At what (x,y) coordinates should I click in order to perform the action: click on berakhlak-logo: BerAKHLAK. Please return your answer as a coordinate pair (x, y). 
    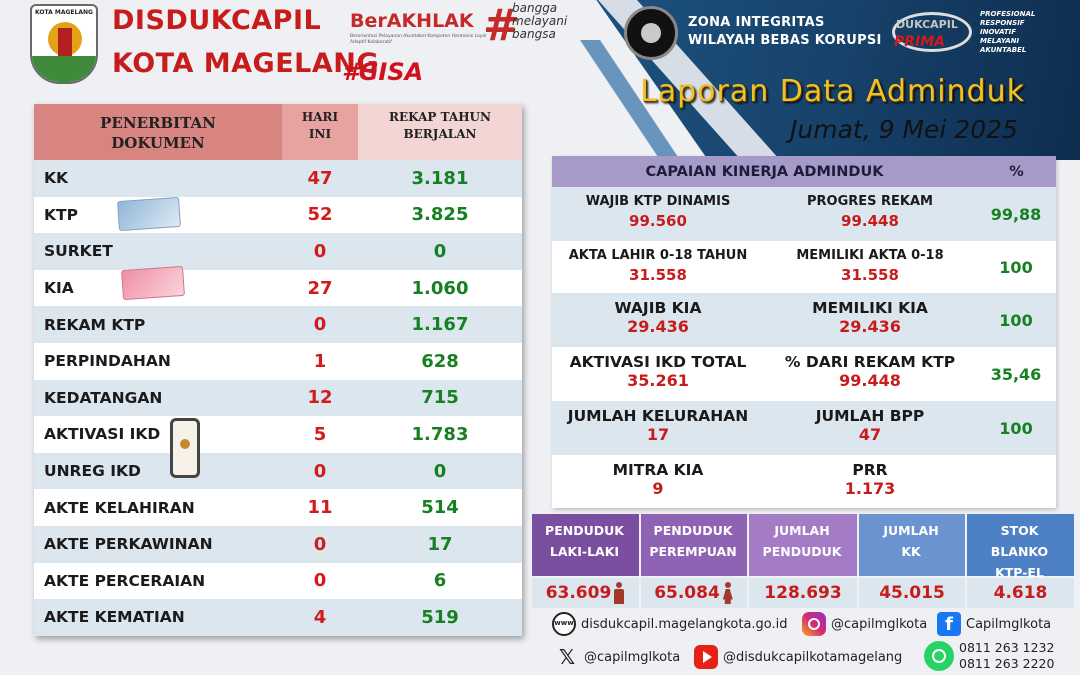
    Looking at the image, I should click on (412, 21).